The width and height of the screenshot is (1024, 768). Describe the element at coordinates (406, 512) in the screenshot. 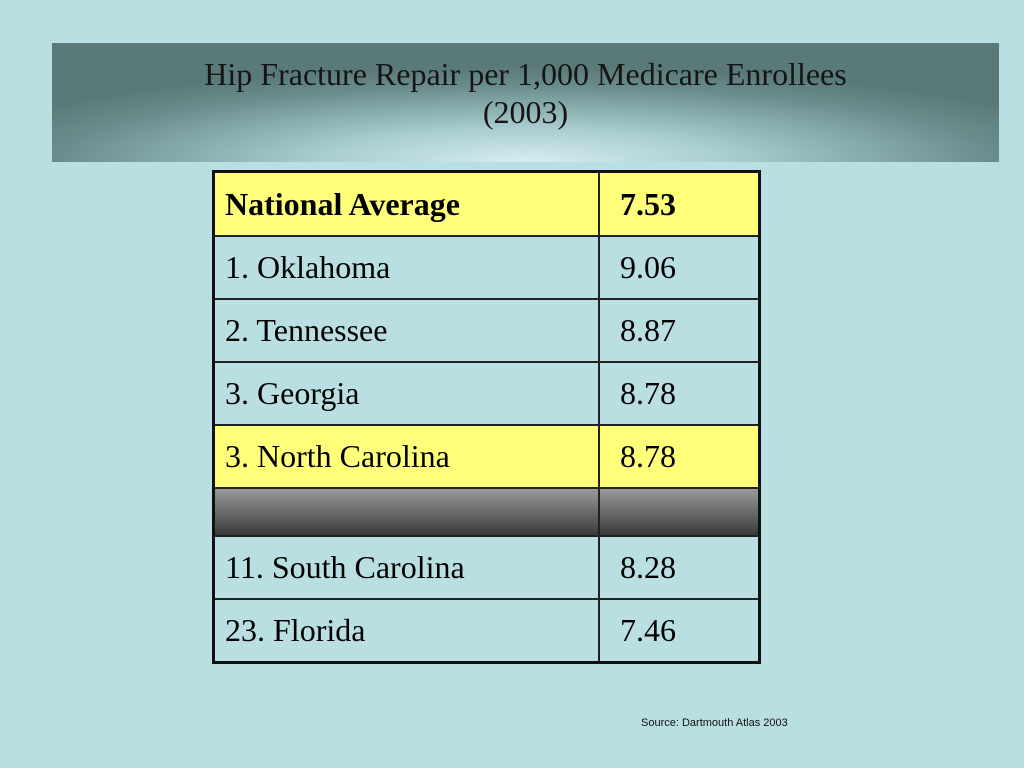

I see `table-cell-name` at that location.